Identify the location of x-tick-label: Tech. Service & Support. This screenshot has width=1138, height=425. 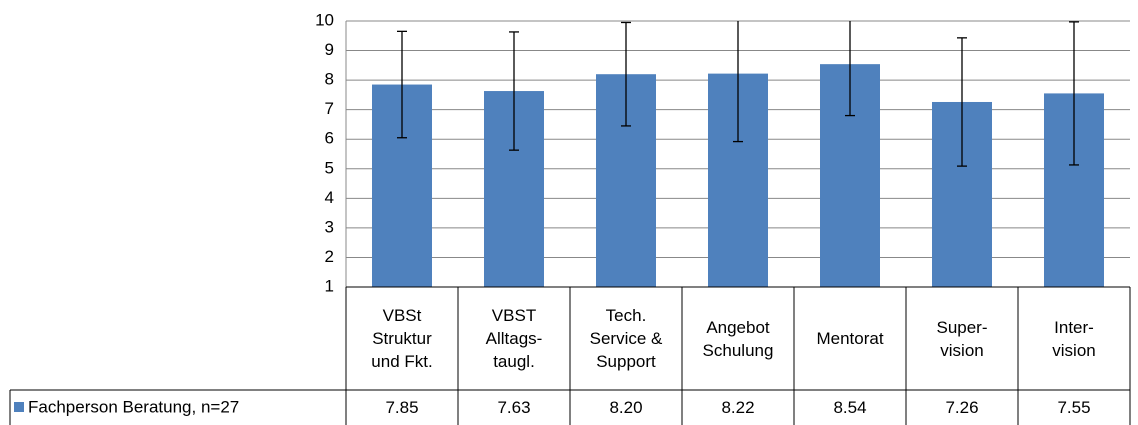
(626, 338).